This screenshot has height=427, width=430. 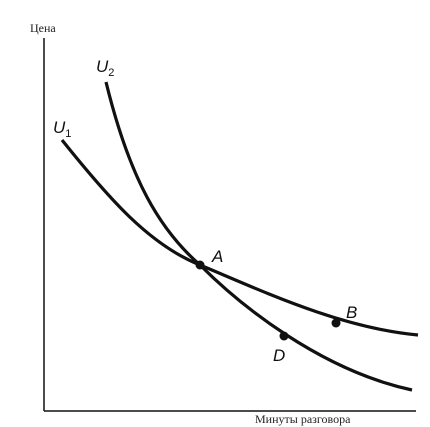 What do you see at coordinates (303, 419) in the screenshot?
I see `x-axis-label: Минуты разговора` at bounding box center [303, 419].